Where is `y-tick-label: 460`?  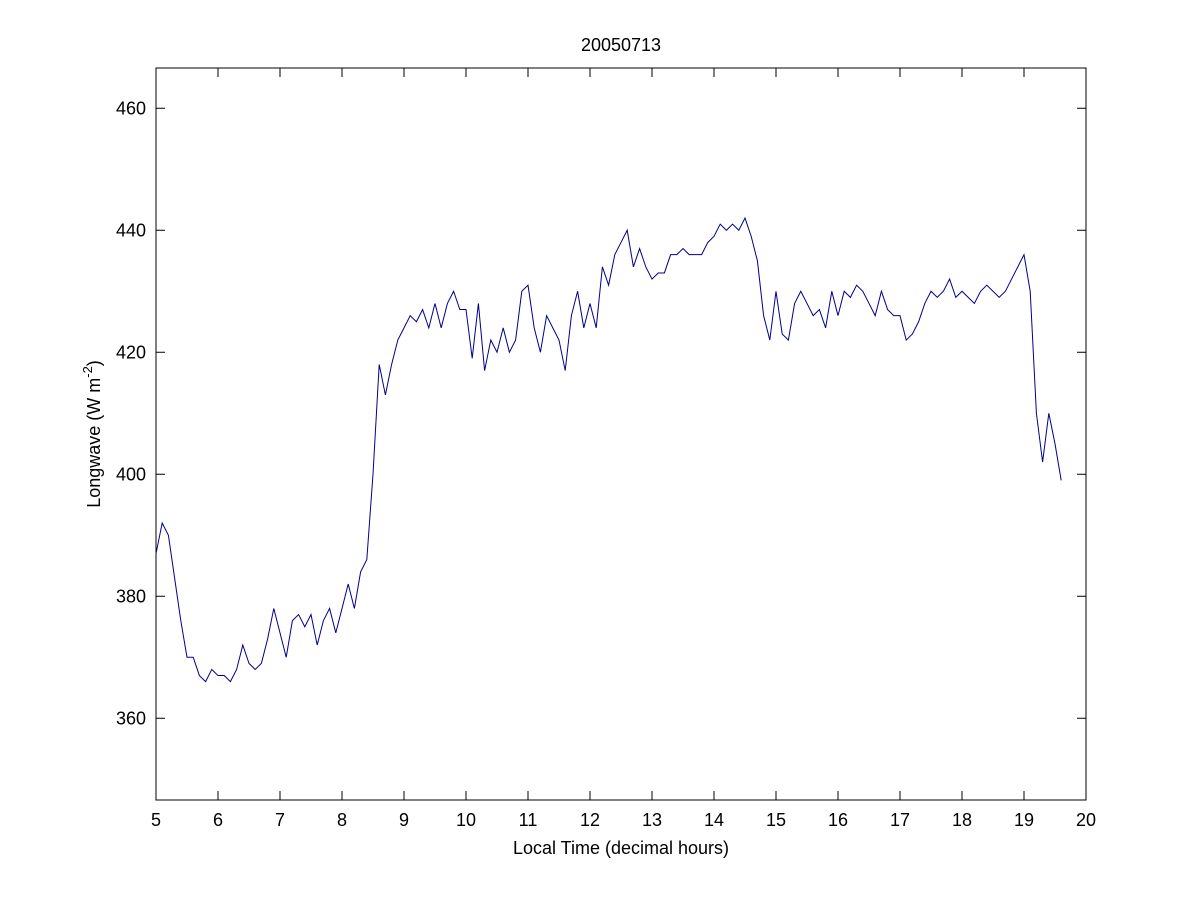 y-tick-label: 460 is located at coordinates (131, 108).